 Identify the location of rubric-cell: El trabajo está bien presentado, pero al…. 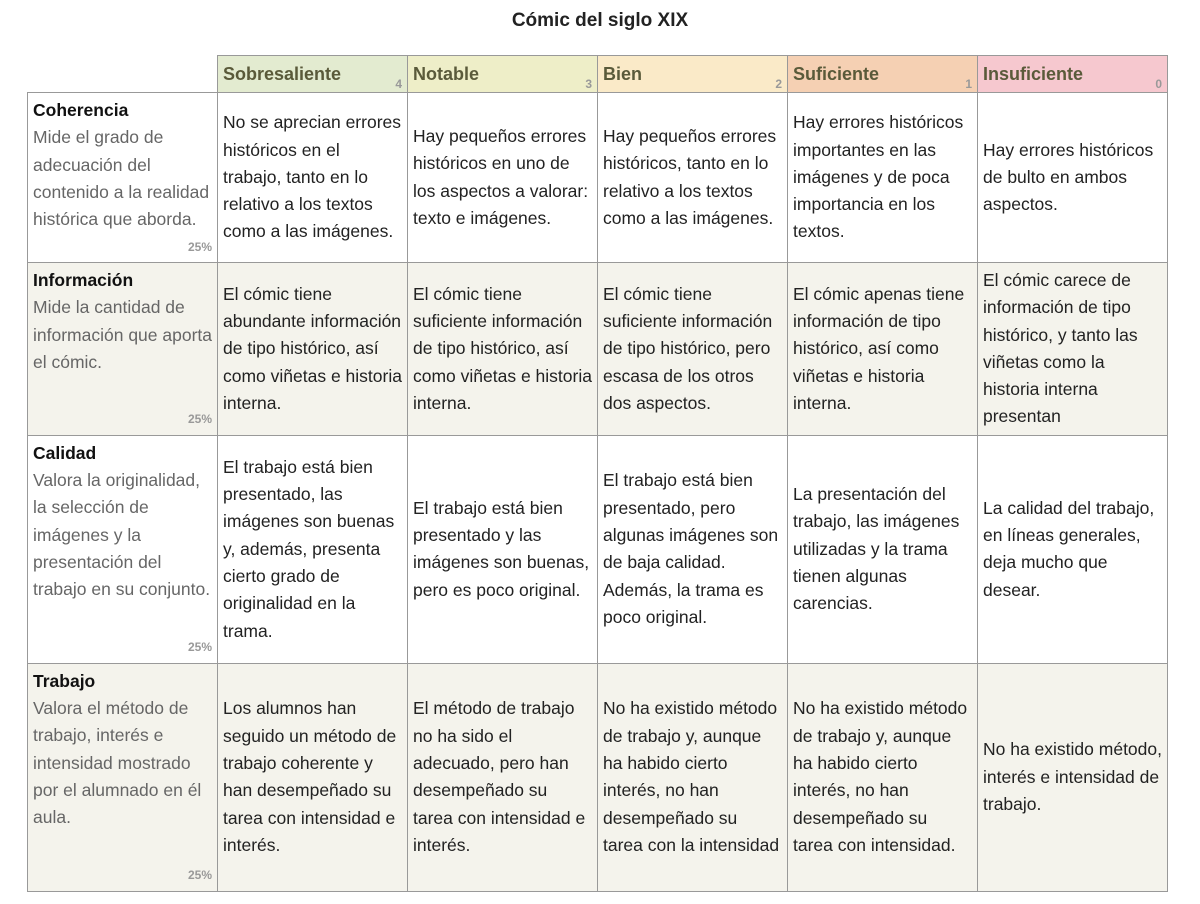
(692, 549).